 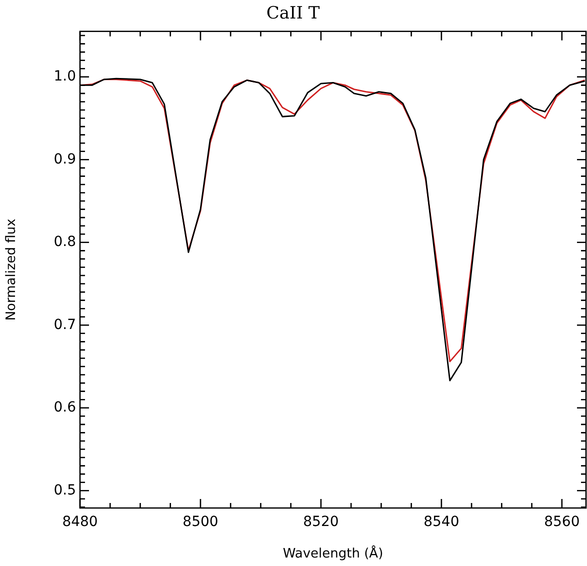 I want to click on y-tick-label: 0.9, so click(x=65, y=159).